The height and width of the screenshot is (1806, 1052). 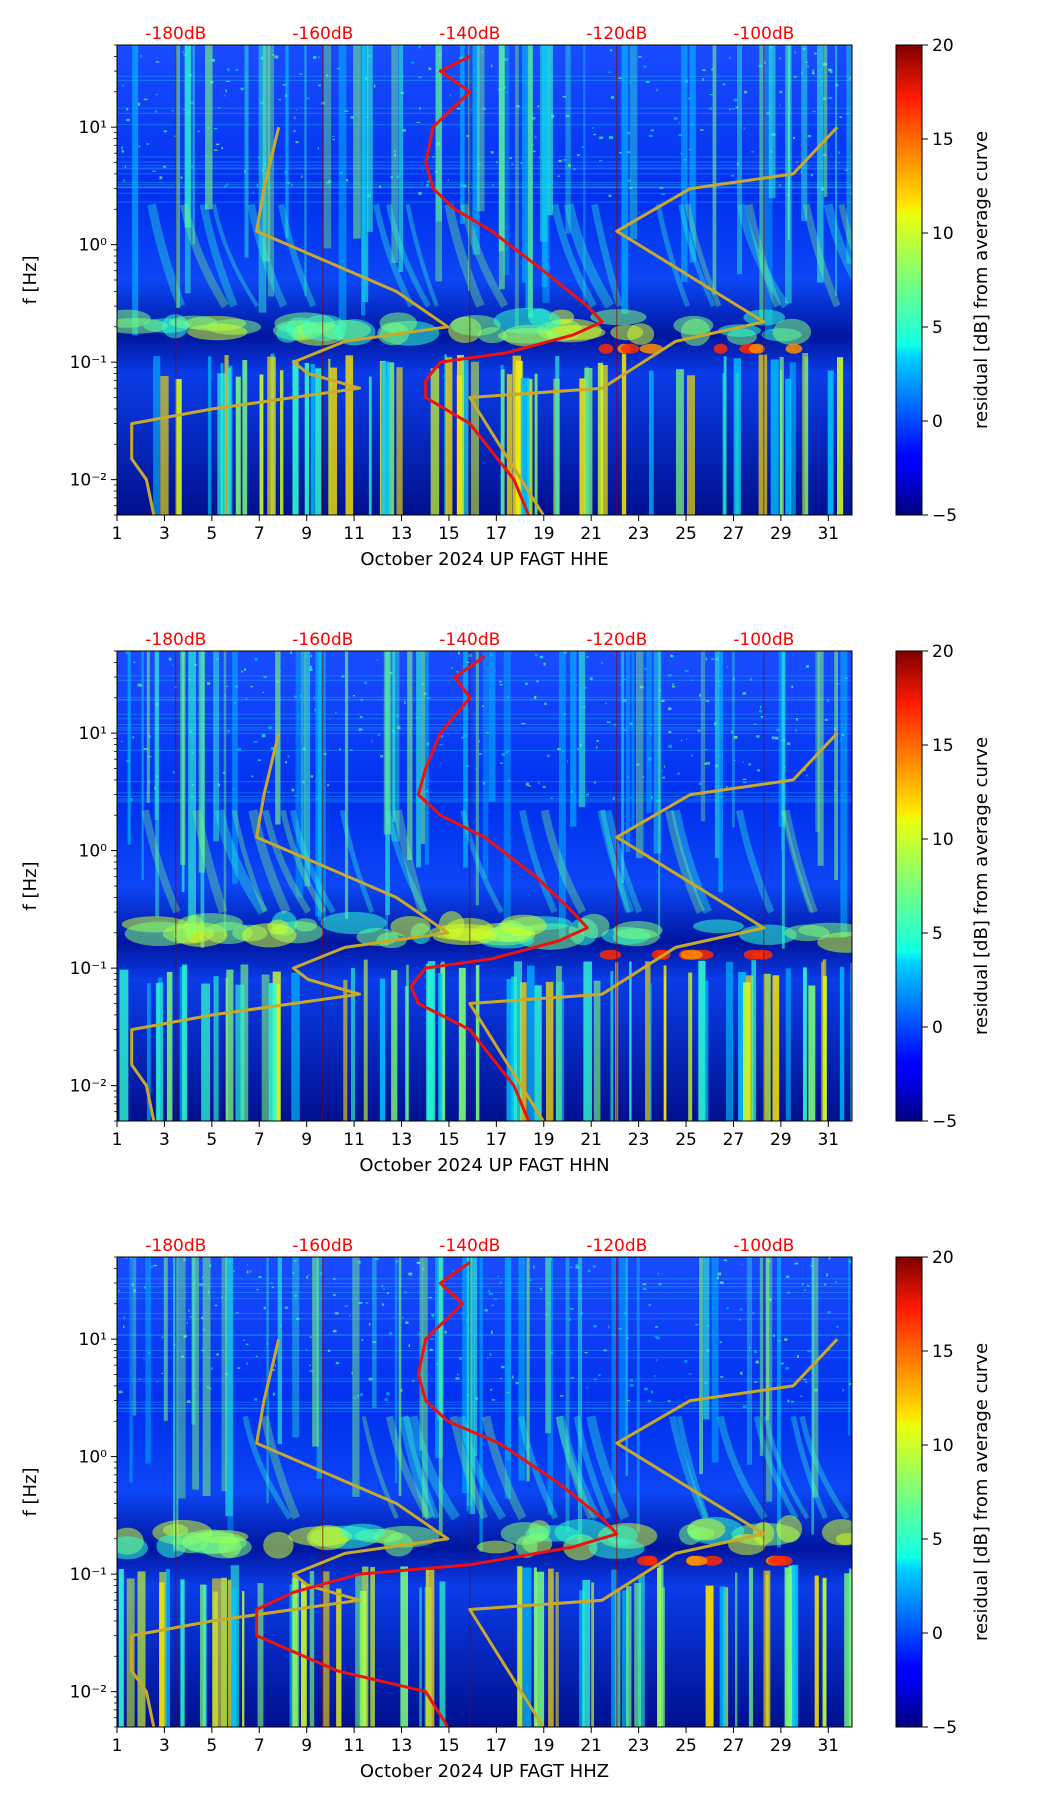 What do you see at coordinates (354, 1140) in the screenshot?
I see `x-tick-label: 11` at bounding box center [354, 1140].